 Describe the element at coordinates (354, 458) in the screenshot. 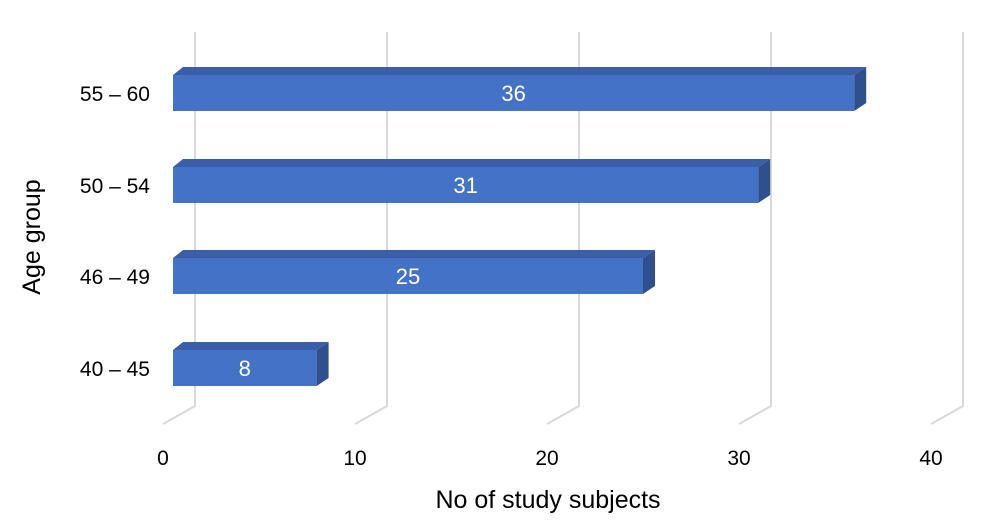

I see `x-tick-label: 10` at that location.